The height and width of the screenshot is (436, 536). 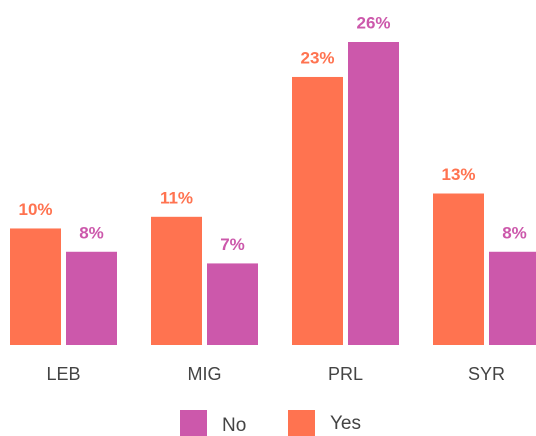 What do you see at coordinates (345, 374) in the screenshot?
I see `x-tick-label: PRL` at bounding box center [345, 374].